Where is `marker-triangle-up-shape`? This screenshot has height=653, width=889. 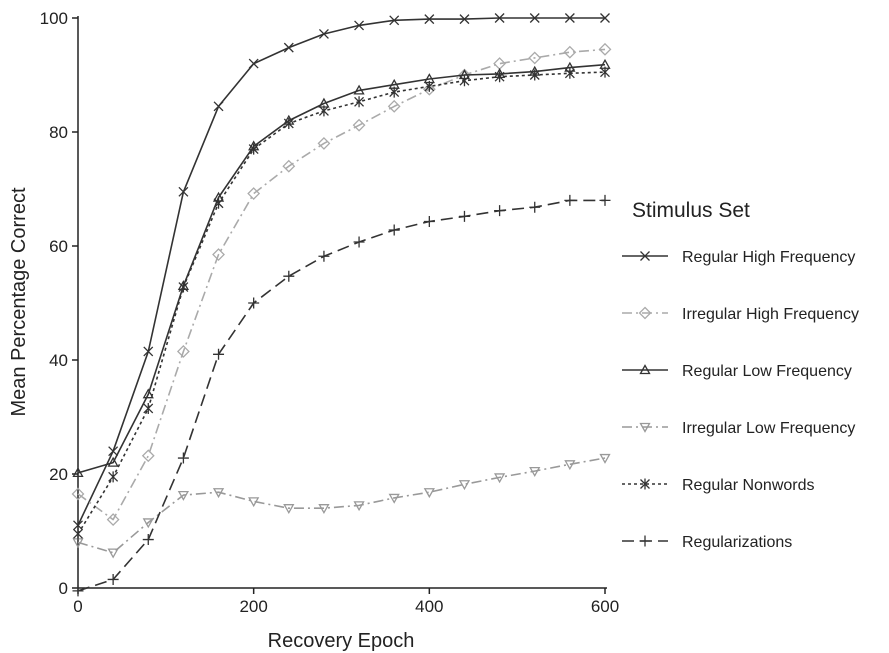
marker-triangle-up-shape is located at coordinates (148, 393).